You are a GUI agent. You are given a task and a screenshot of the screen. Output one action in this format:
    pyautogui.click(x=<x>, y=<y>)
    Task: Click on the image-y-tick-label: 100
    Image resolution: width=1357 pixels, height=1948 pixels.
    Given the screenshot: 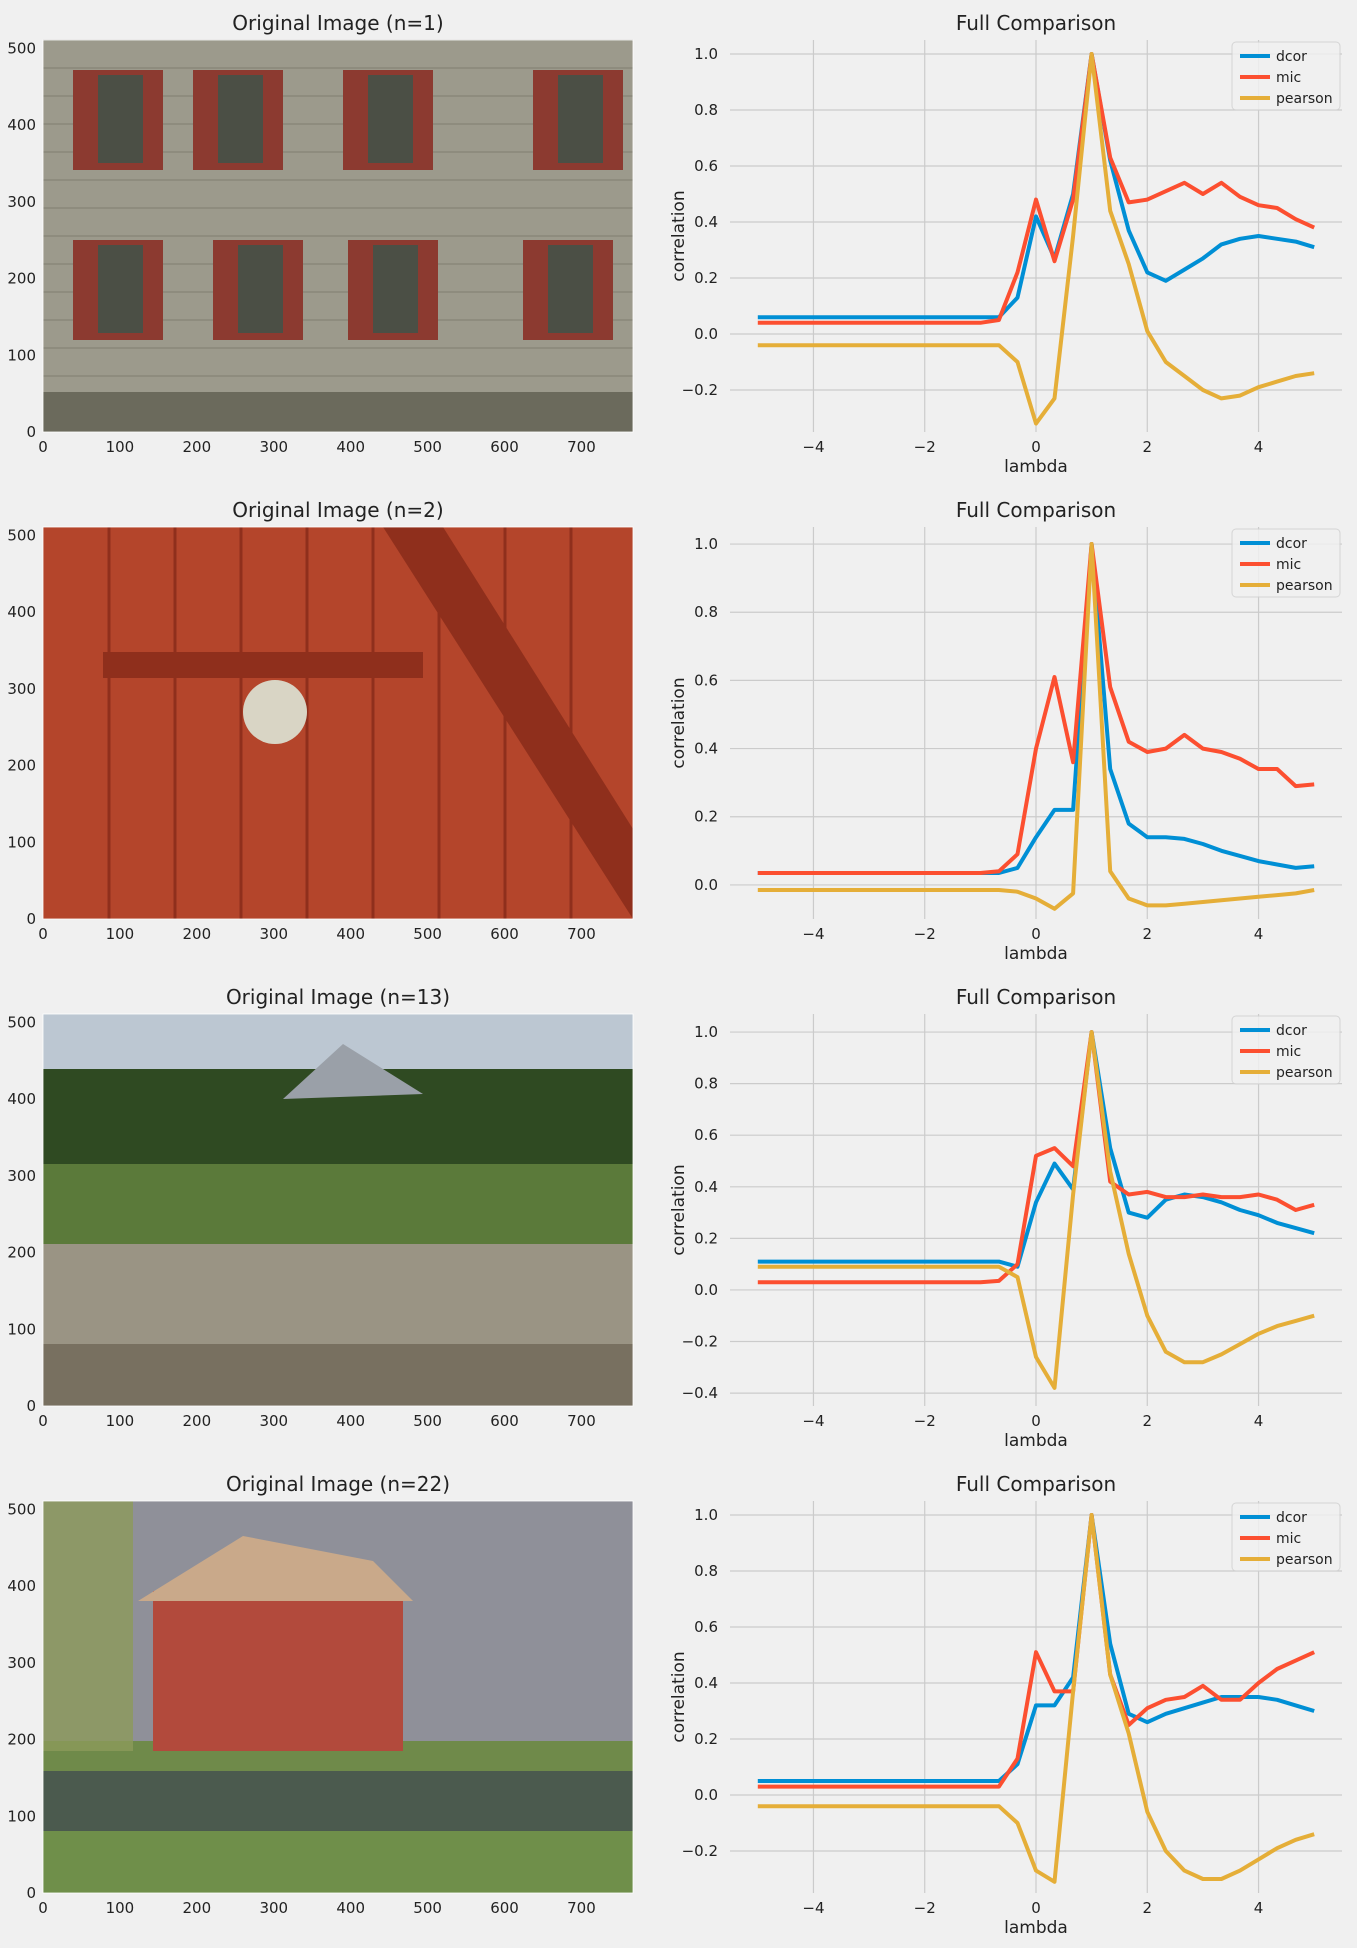 What is the action you would take?
    pyautogui.click(x=21, y=842)
    